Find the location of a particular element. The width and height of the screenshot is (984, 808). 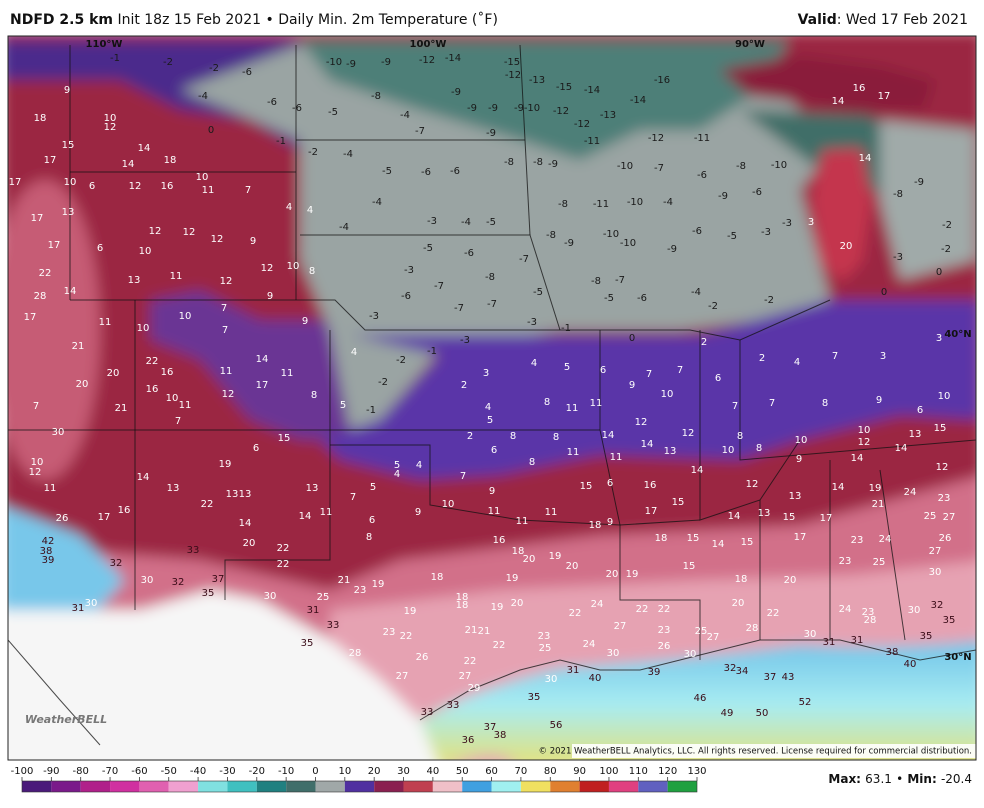

temperature-value: 36 is located at coordinates (468, 740).